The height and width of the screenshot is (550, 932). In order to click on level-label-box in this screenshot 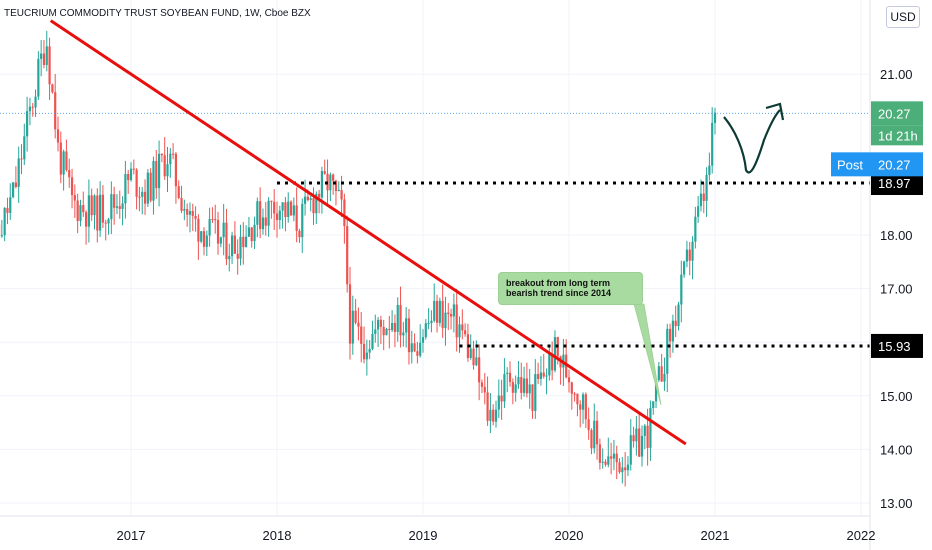, I will do `click(897, 345)`.